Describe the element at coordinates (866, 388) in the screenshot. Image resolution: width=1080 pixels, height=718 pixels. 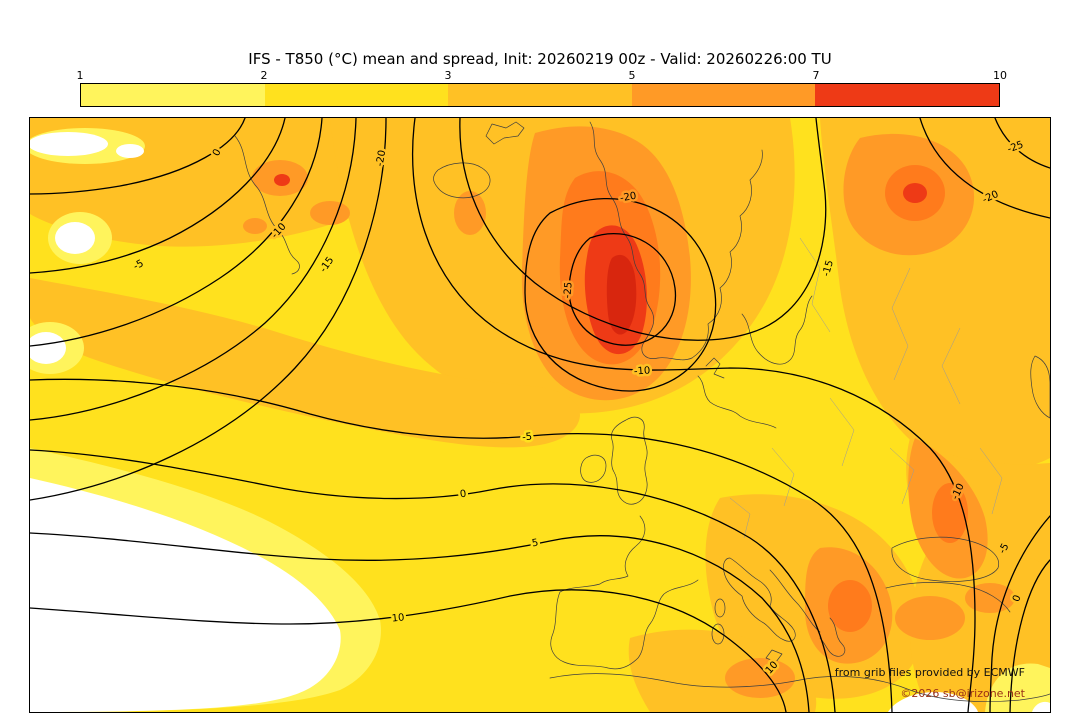
I see `country-borders-layer` at that location.